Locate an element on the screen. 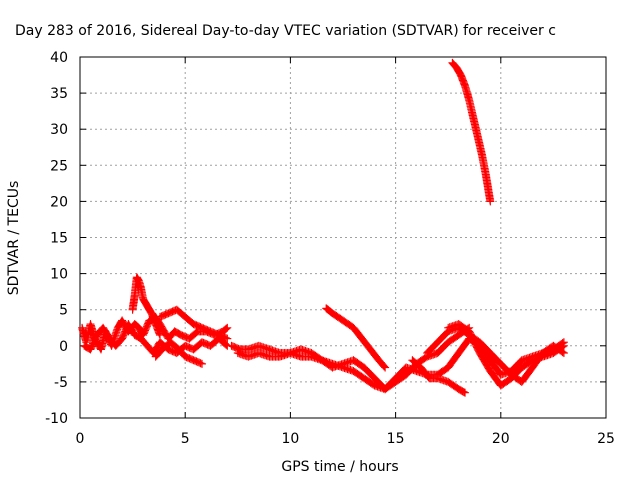  y-tick-label: 35 is located at coordinates (59, 94).